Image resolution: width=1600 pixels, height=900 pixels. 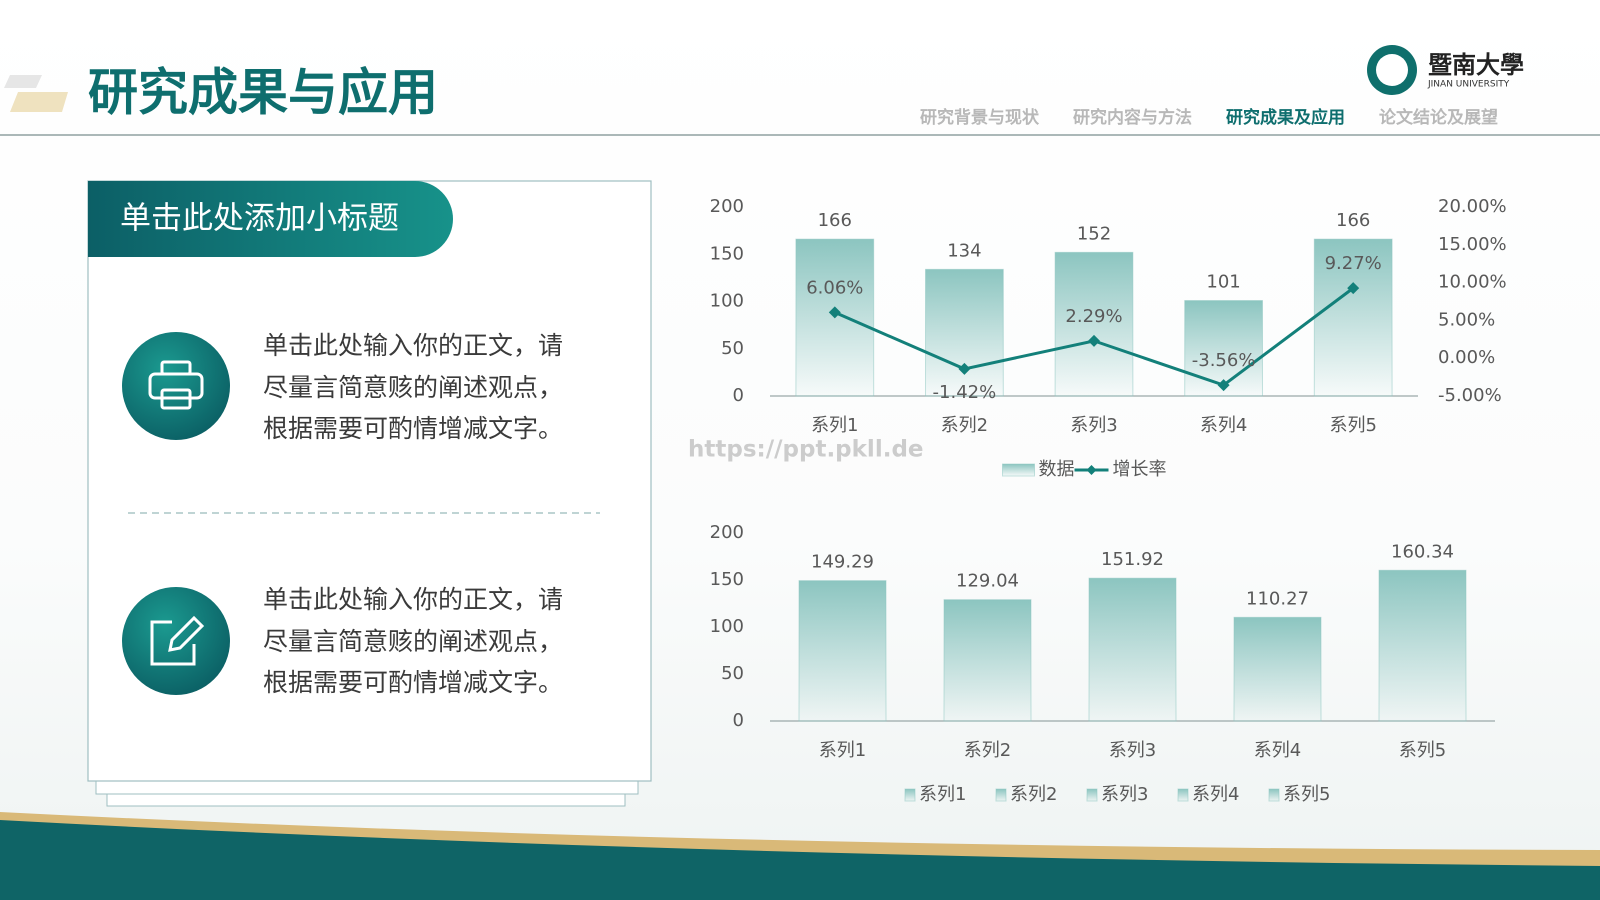 I want to click on bar-value-label: 101, so click(x=1223, y=282).